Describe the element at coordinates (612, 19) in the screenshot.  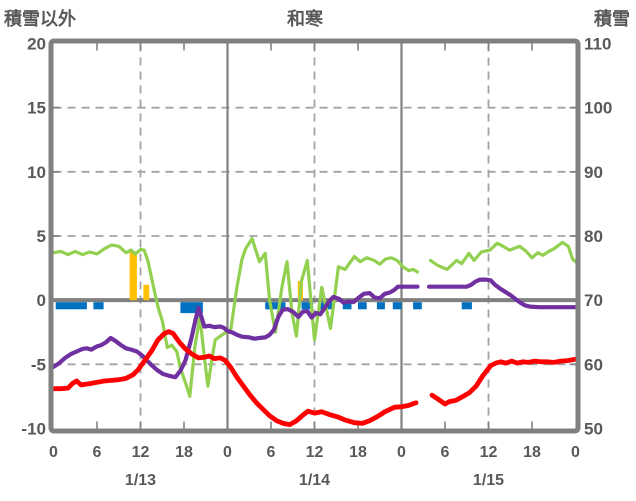
I see `right-axis-title: 積雪` at that location.